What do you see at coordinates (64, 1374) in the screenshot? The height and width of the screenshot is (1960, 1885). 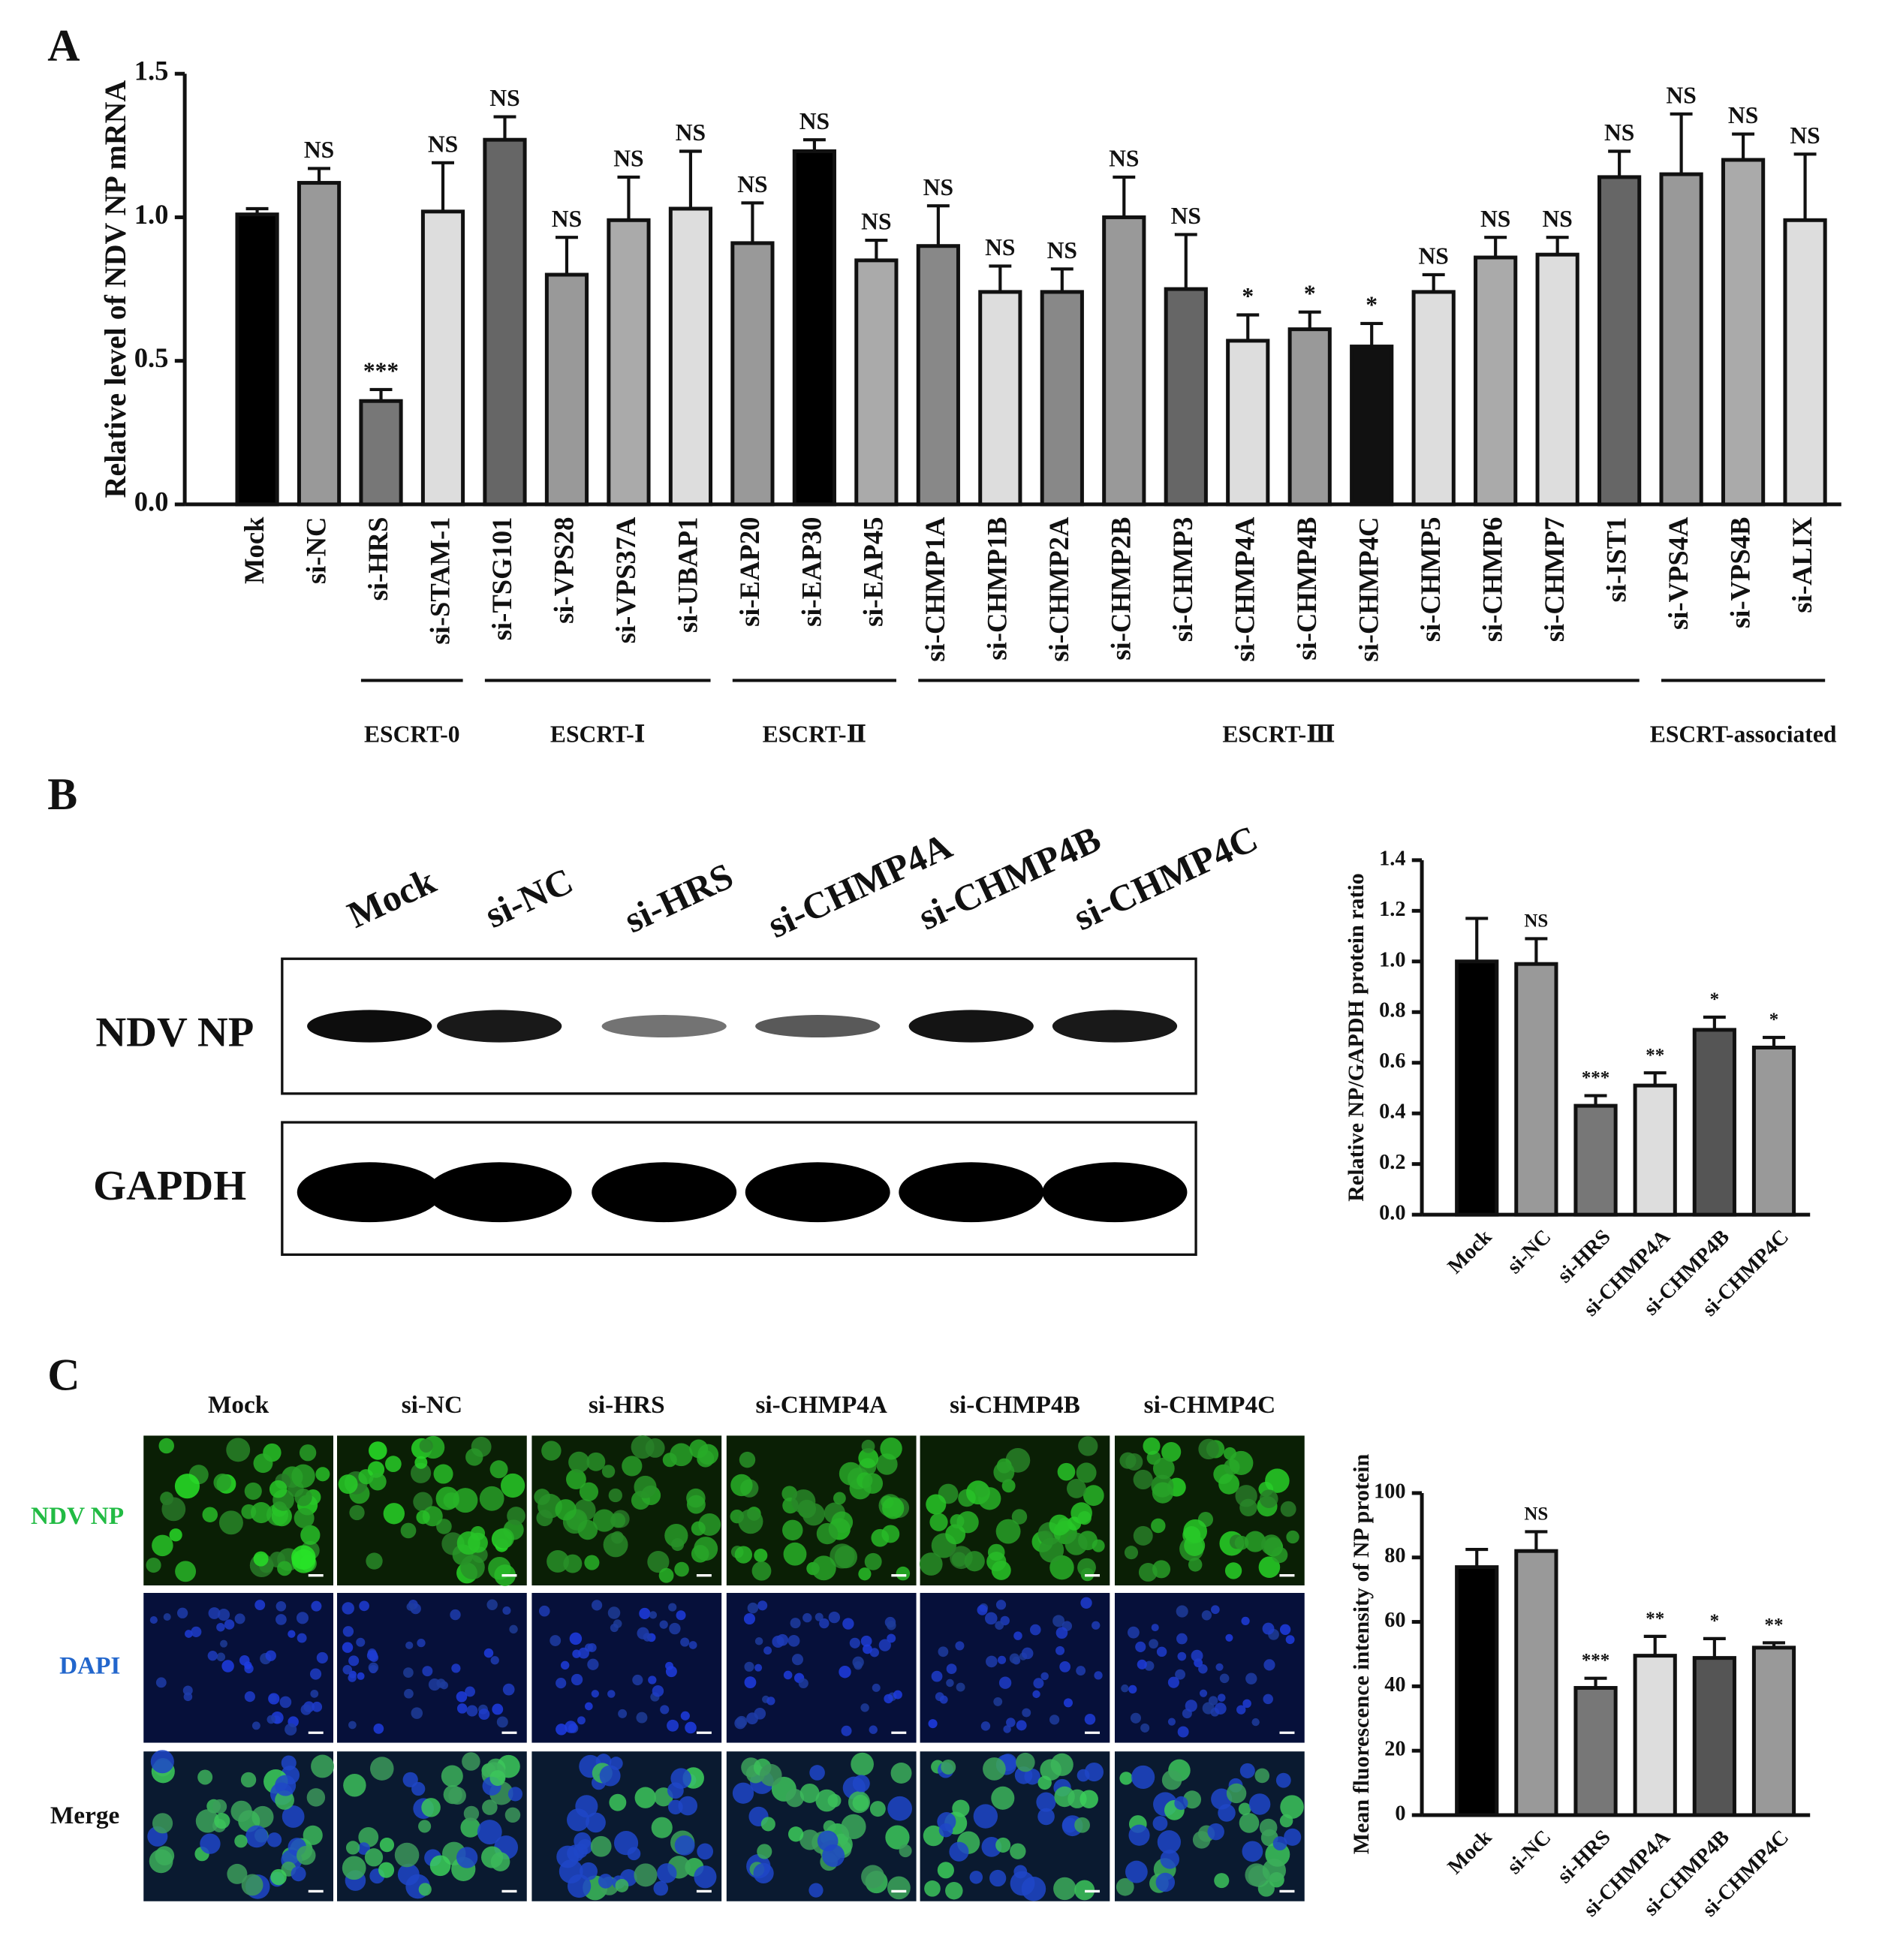 I see `panel-label: C` at bounding box center [64, 1374].